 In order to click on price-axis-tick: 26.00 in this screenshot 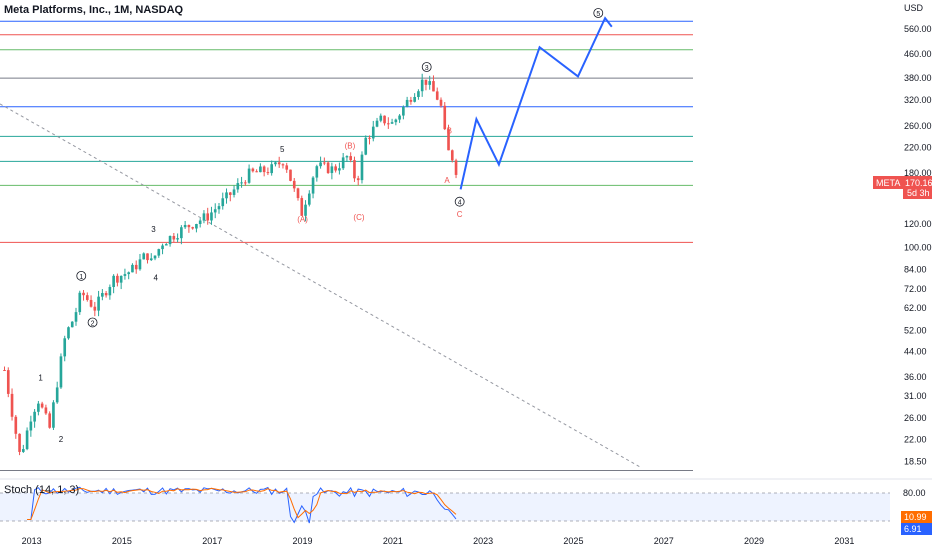, I will do `click(915, 418)`.